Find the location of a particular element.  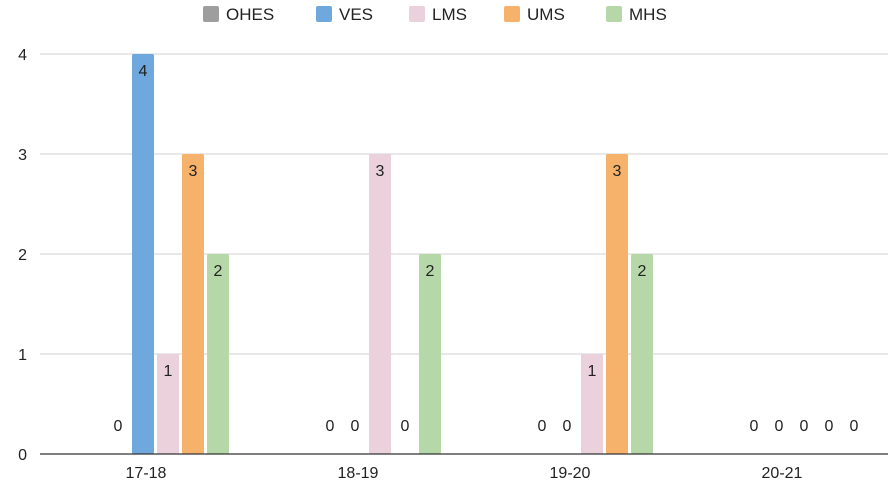

legend-label-mhs: MHS is located at coordinates (648, 14).